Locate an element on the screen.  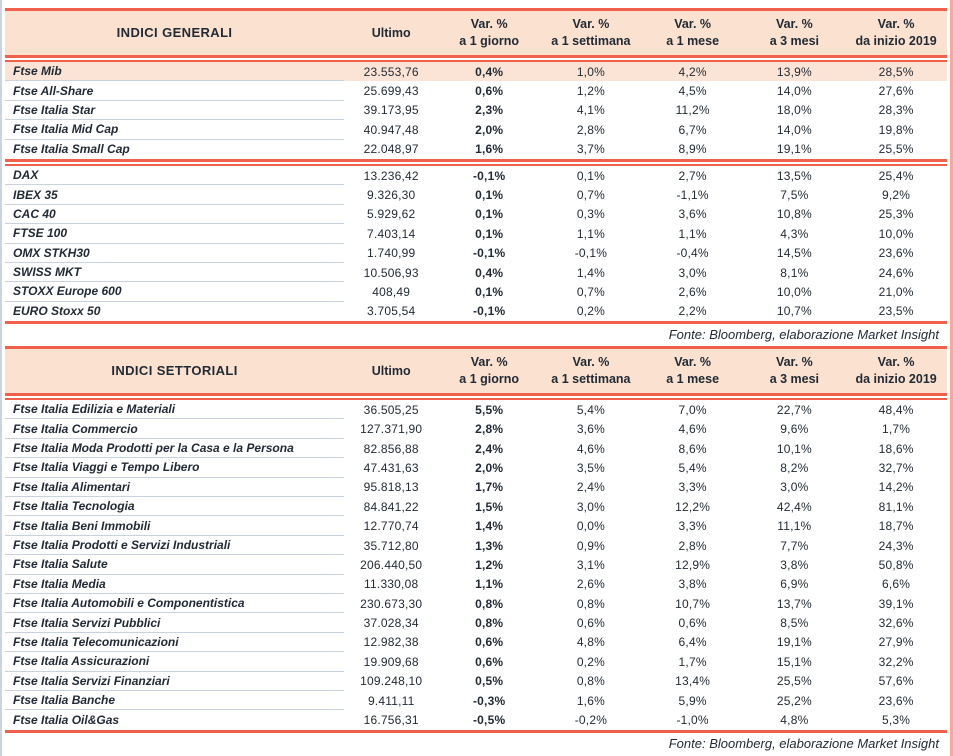
var-3month-value: 19,1% is located at coordinates (794, 642).